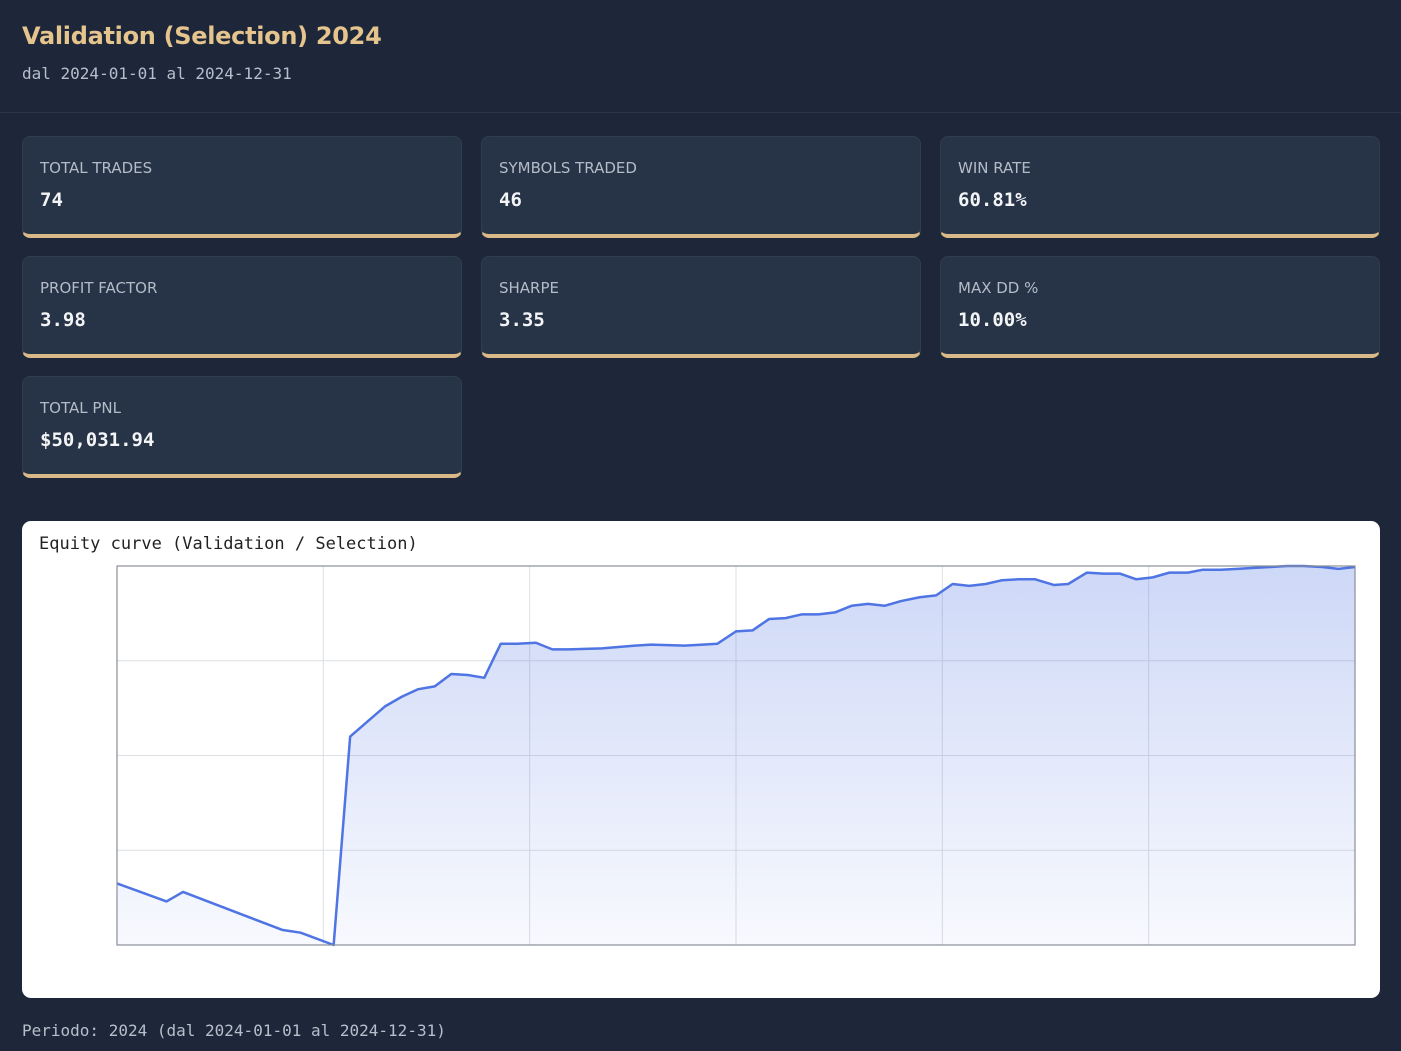 This screenshot has height=1051, width=1401. I want to click on stat-value: $50,031.94, so click(97, 440).